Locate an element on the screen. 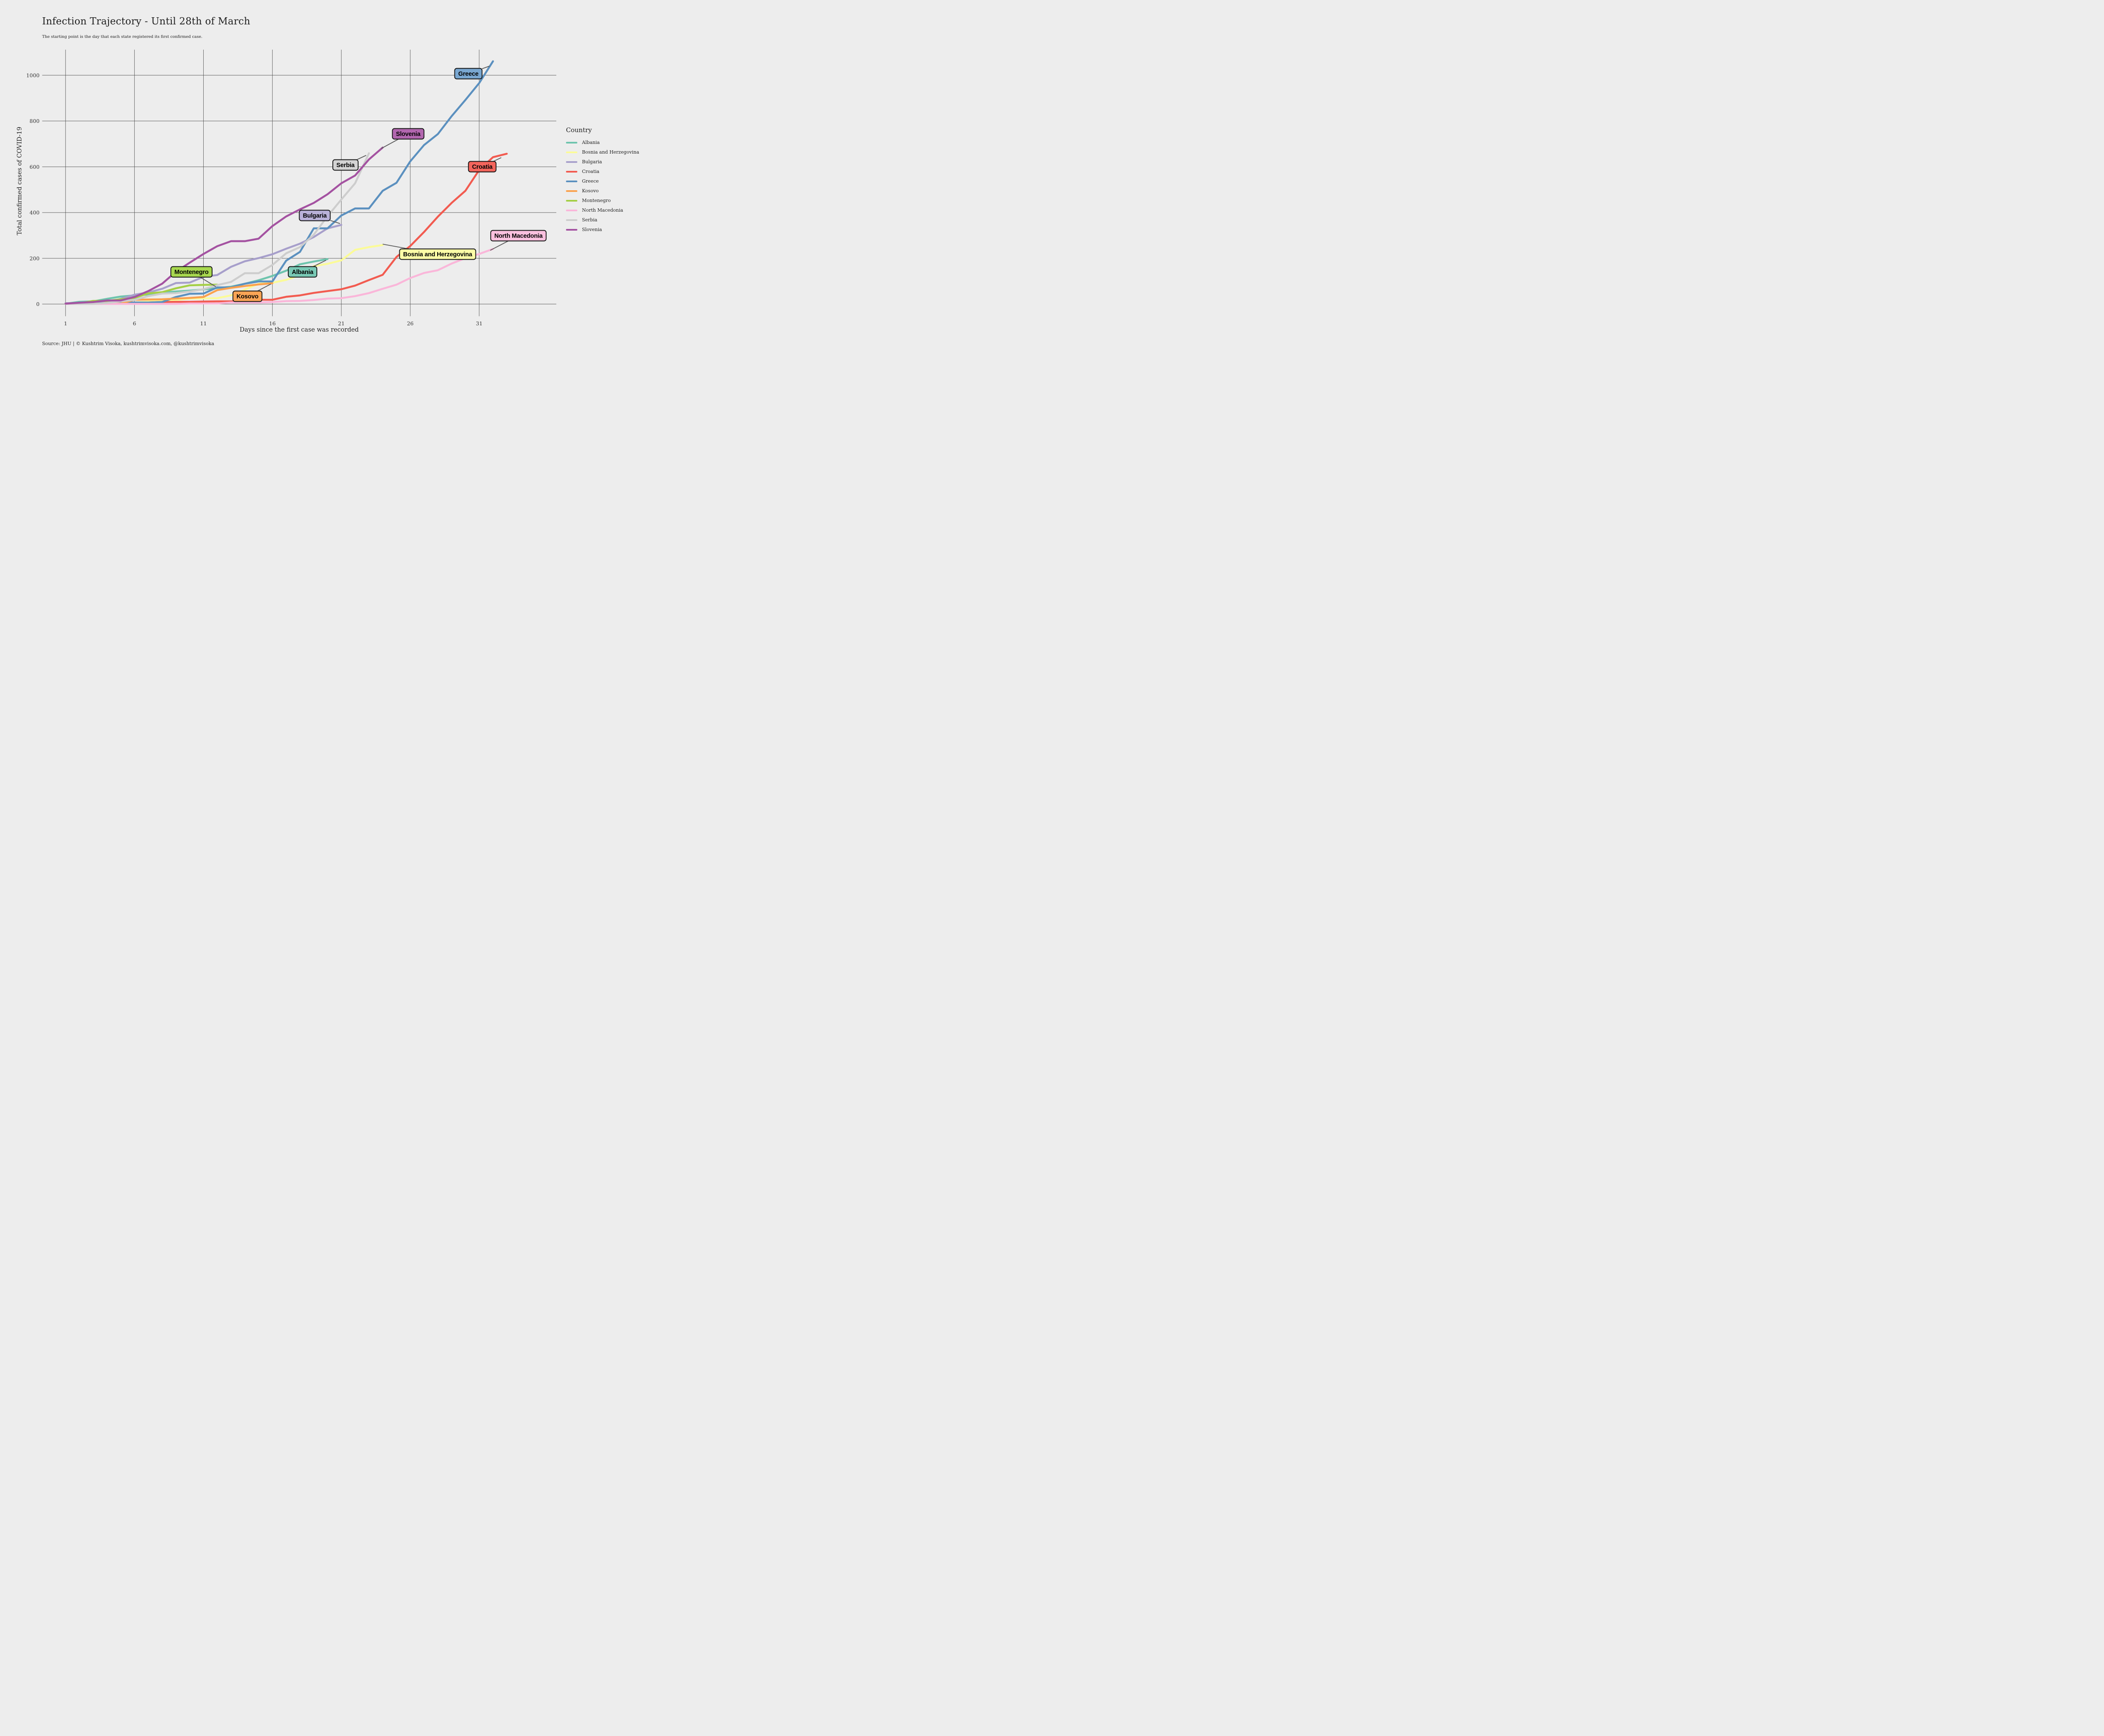 This screenshot has width=2104, height=1736. legend-item-north-macedonia: North Macedonia is located at coordinates (611, 210).